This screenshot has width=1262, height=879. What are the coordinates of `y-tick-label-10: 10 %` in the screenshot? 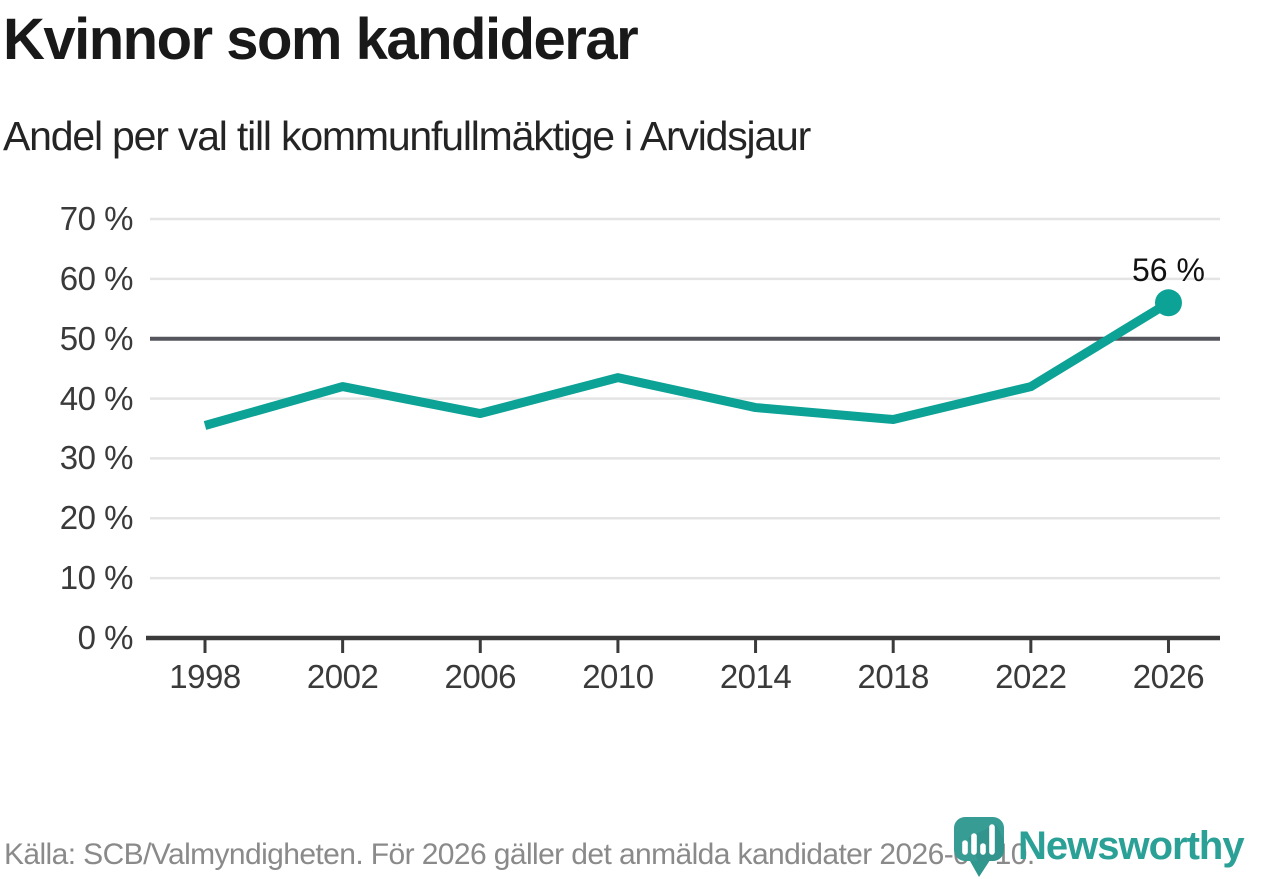 It's located at (96, 578).